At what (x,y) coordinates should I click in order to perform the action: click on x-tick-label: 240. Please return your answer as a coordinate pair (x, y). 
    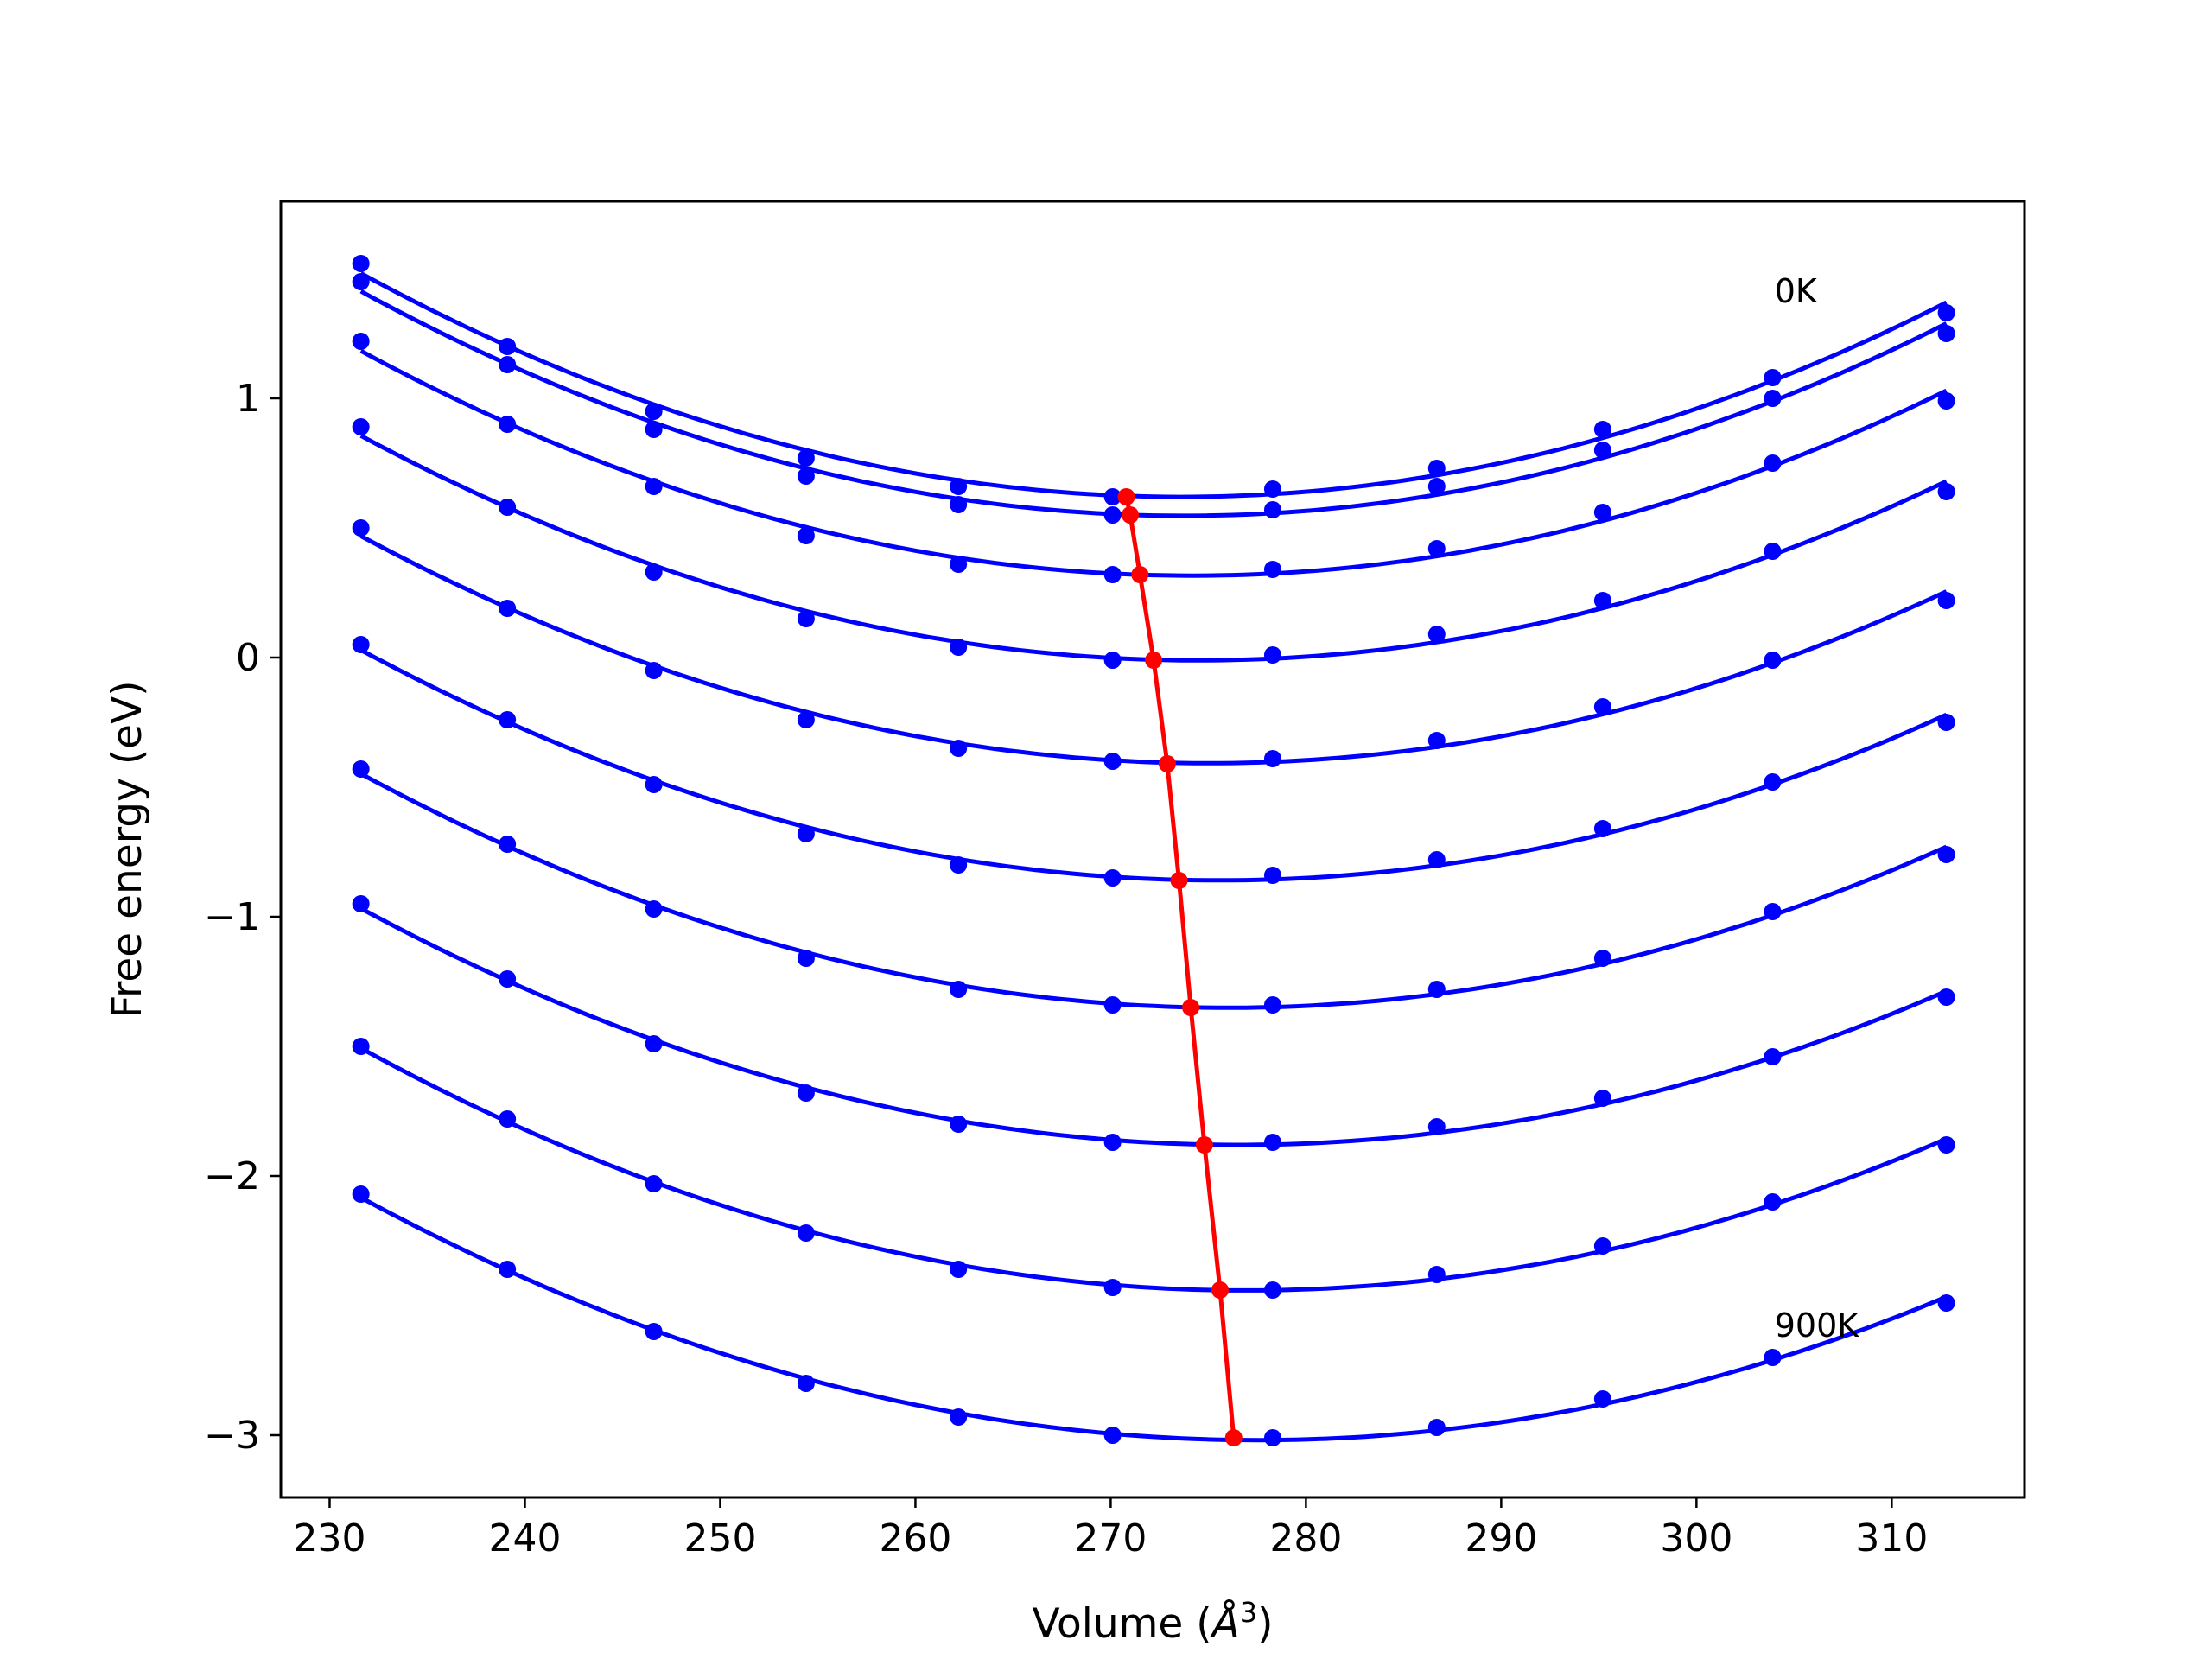
    Looking at the image, I should click on (524, 1538).